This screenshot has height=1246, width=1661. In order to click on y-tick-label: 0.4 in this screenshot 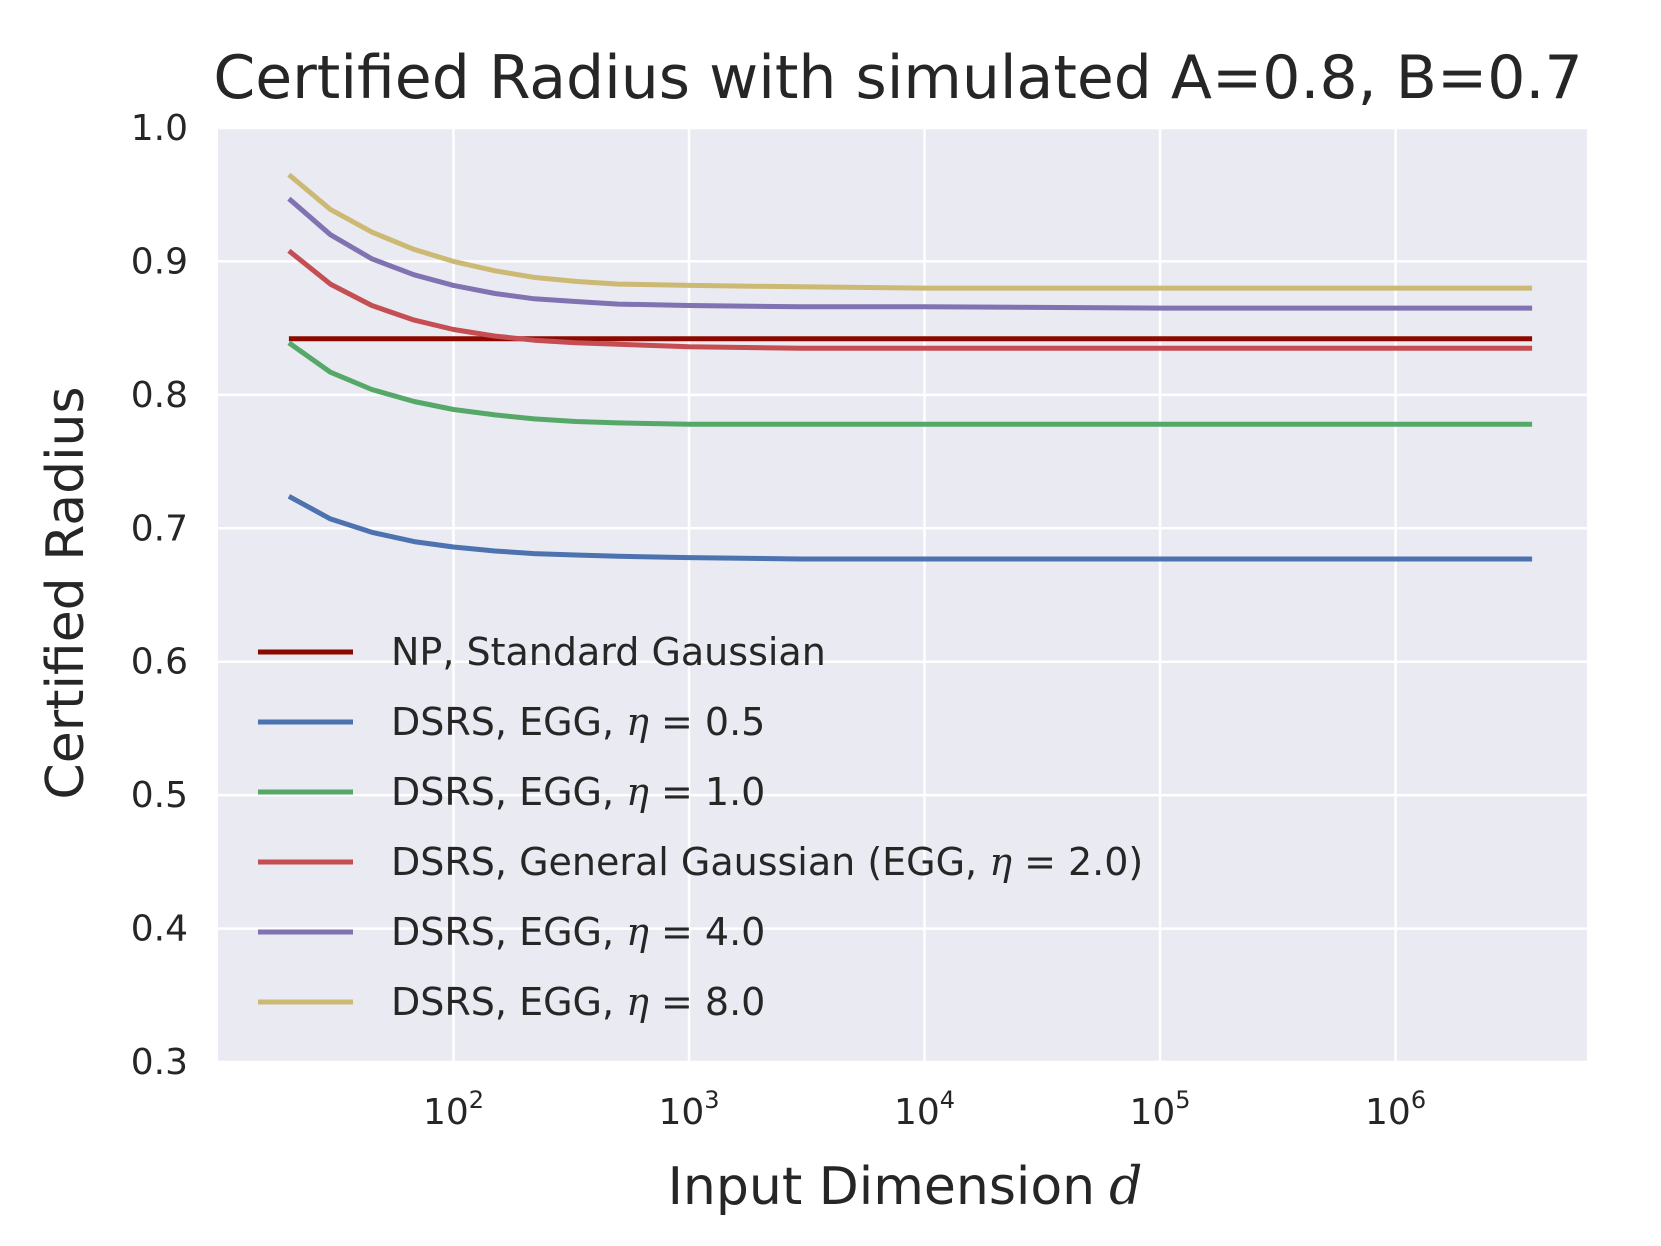, I will do `click(159, 929)`.